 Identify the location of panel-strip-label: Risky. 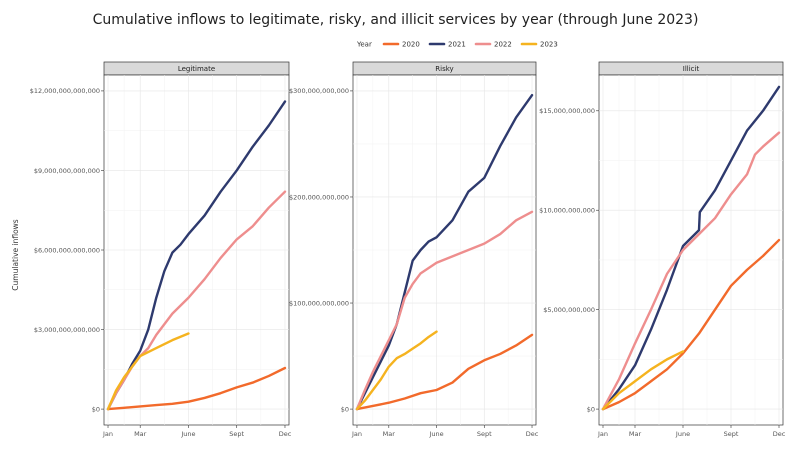
(444, 69).